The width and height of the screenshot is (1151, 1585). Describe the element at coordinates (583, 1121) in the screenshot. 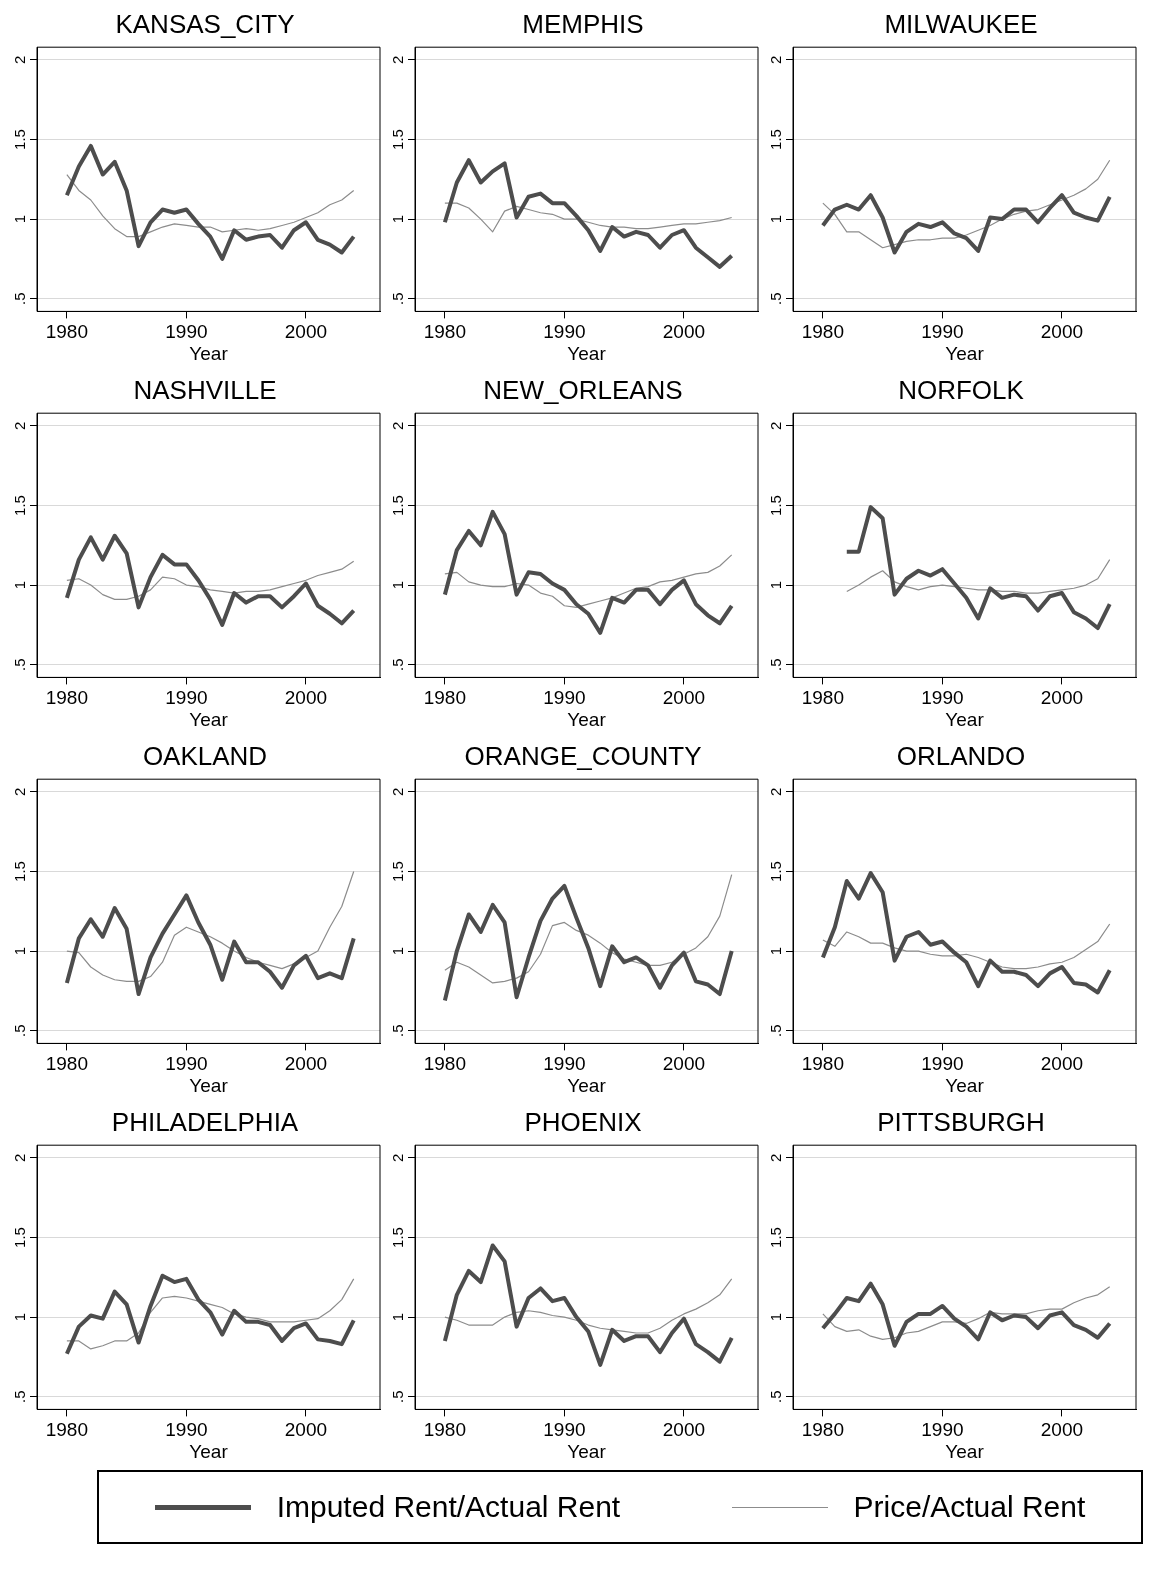

I see `chart-title: PHOENIX` at that location.